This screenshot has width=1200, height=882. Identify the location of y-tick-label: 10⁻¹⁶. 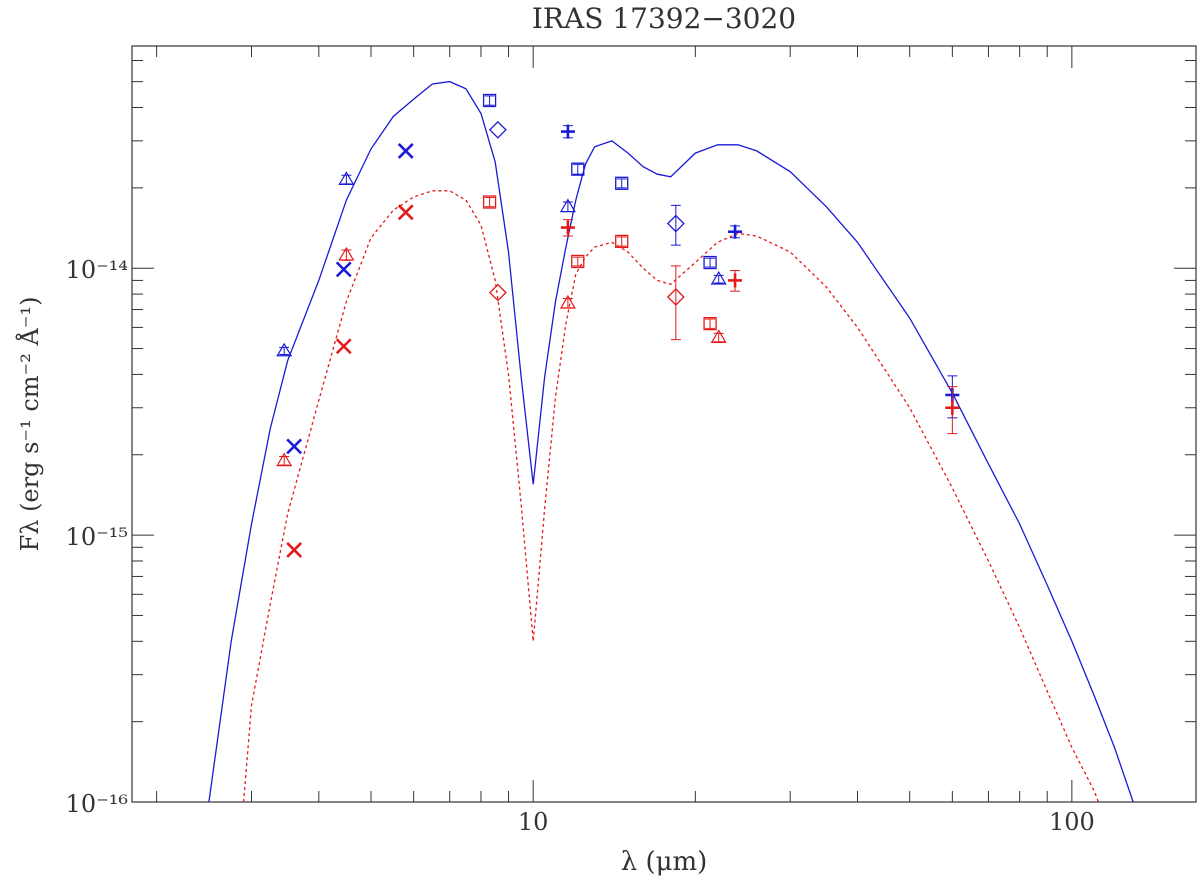
(97, 804).